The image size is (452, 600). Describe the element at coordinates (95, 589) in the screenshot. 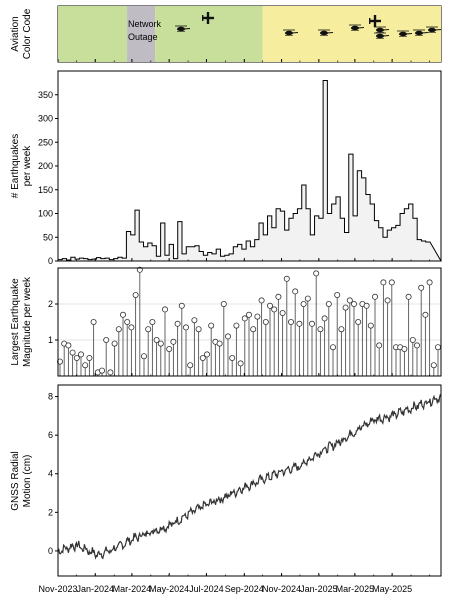

I see `x-tick-label: Jan-2024` at that location.